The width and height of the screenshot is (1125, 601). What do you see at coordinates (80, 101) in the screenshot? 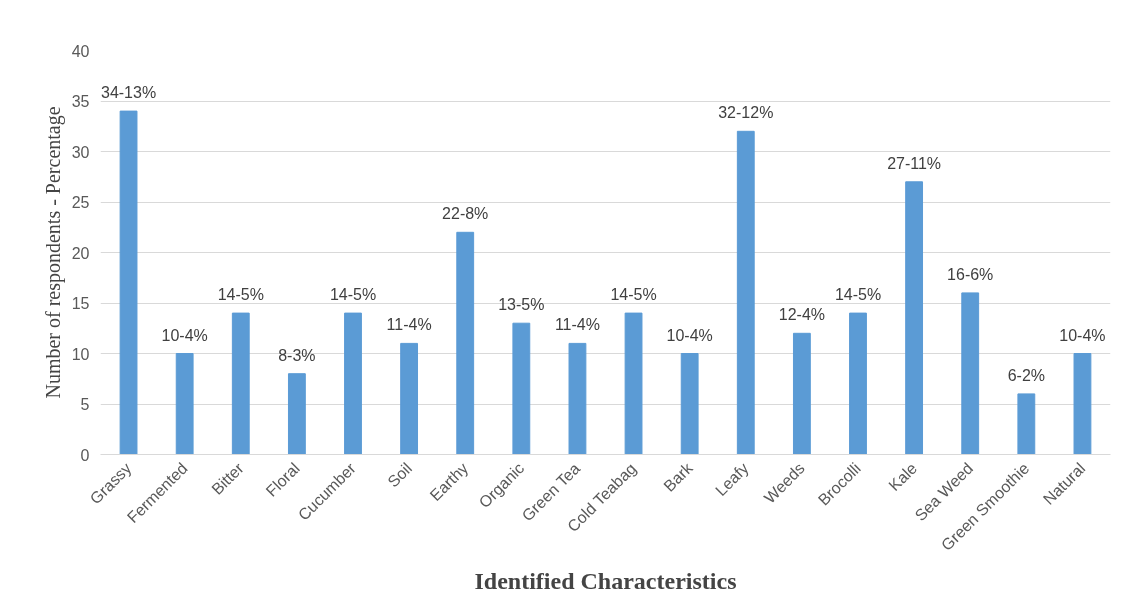
I see `y-tick-label: 35` at bounding box center [80, 101].